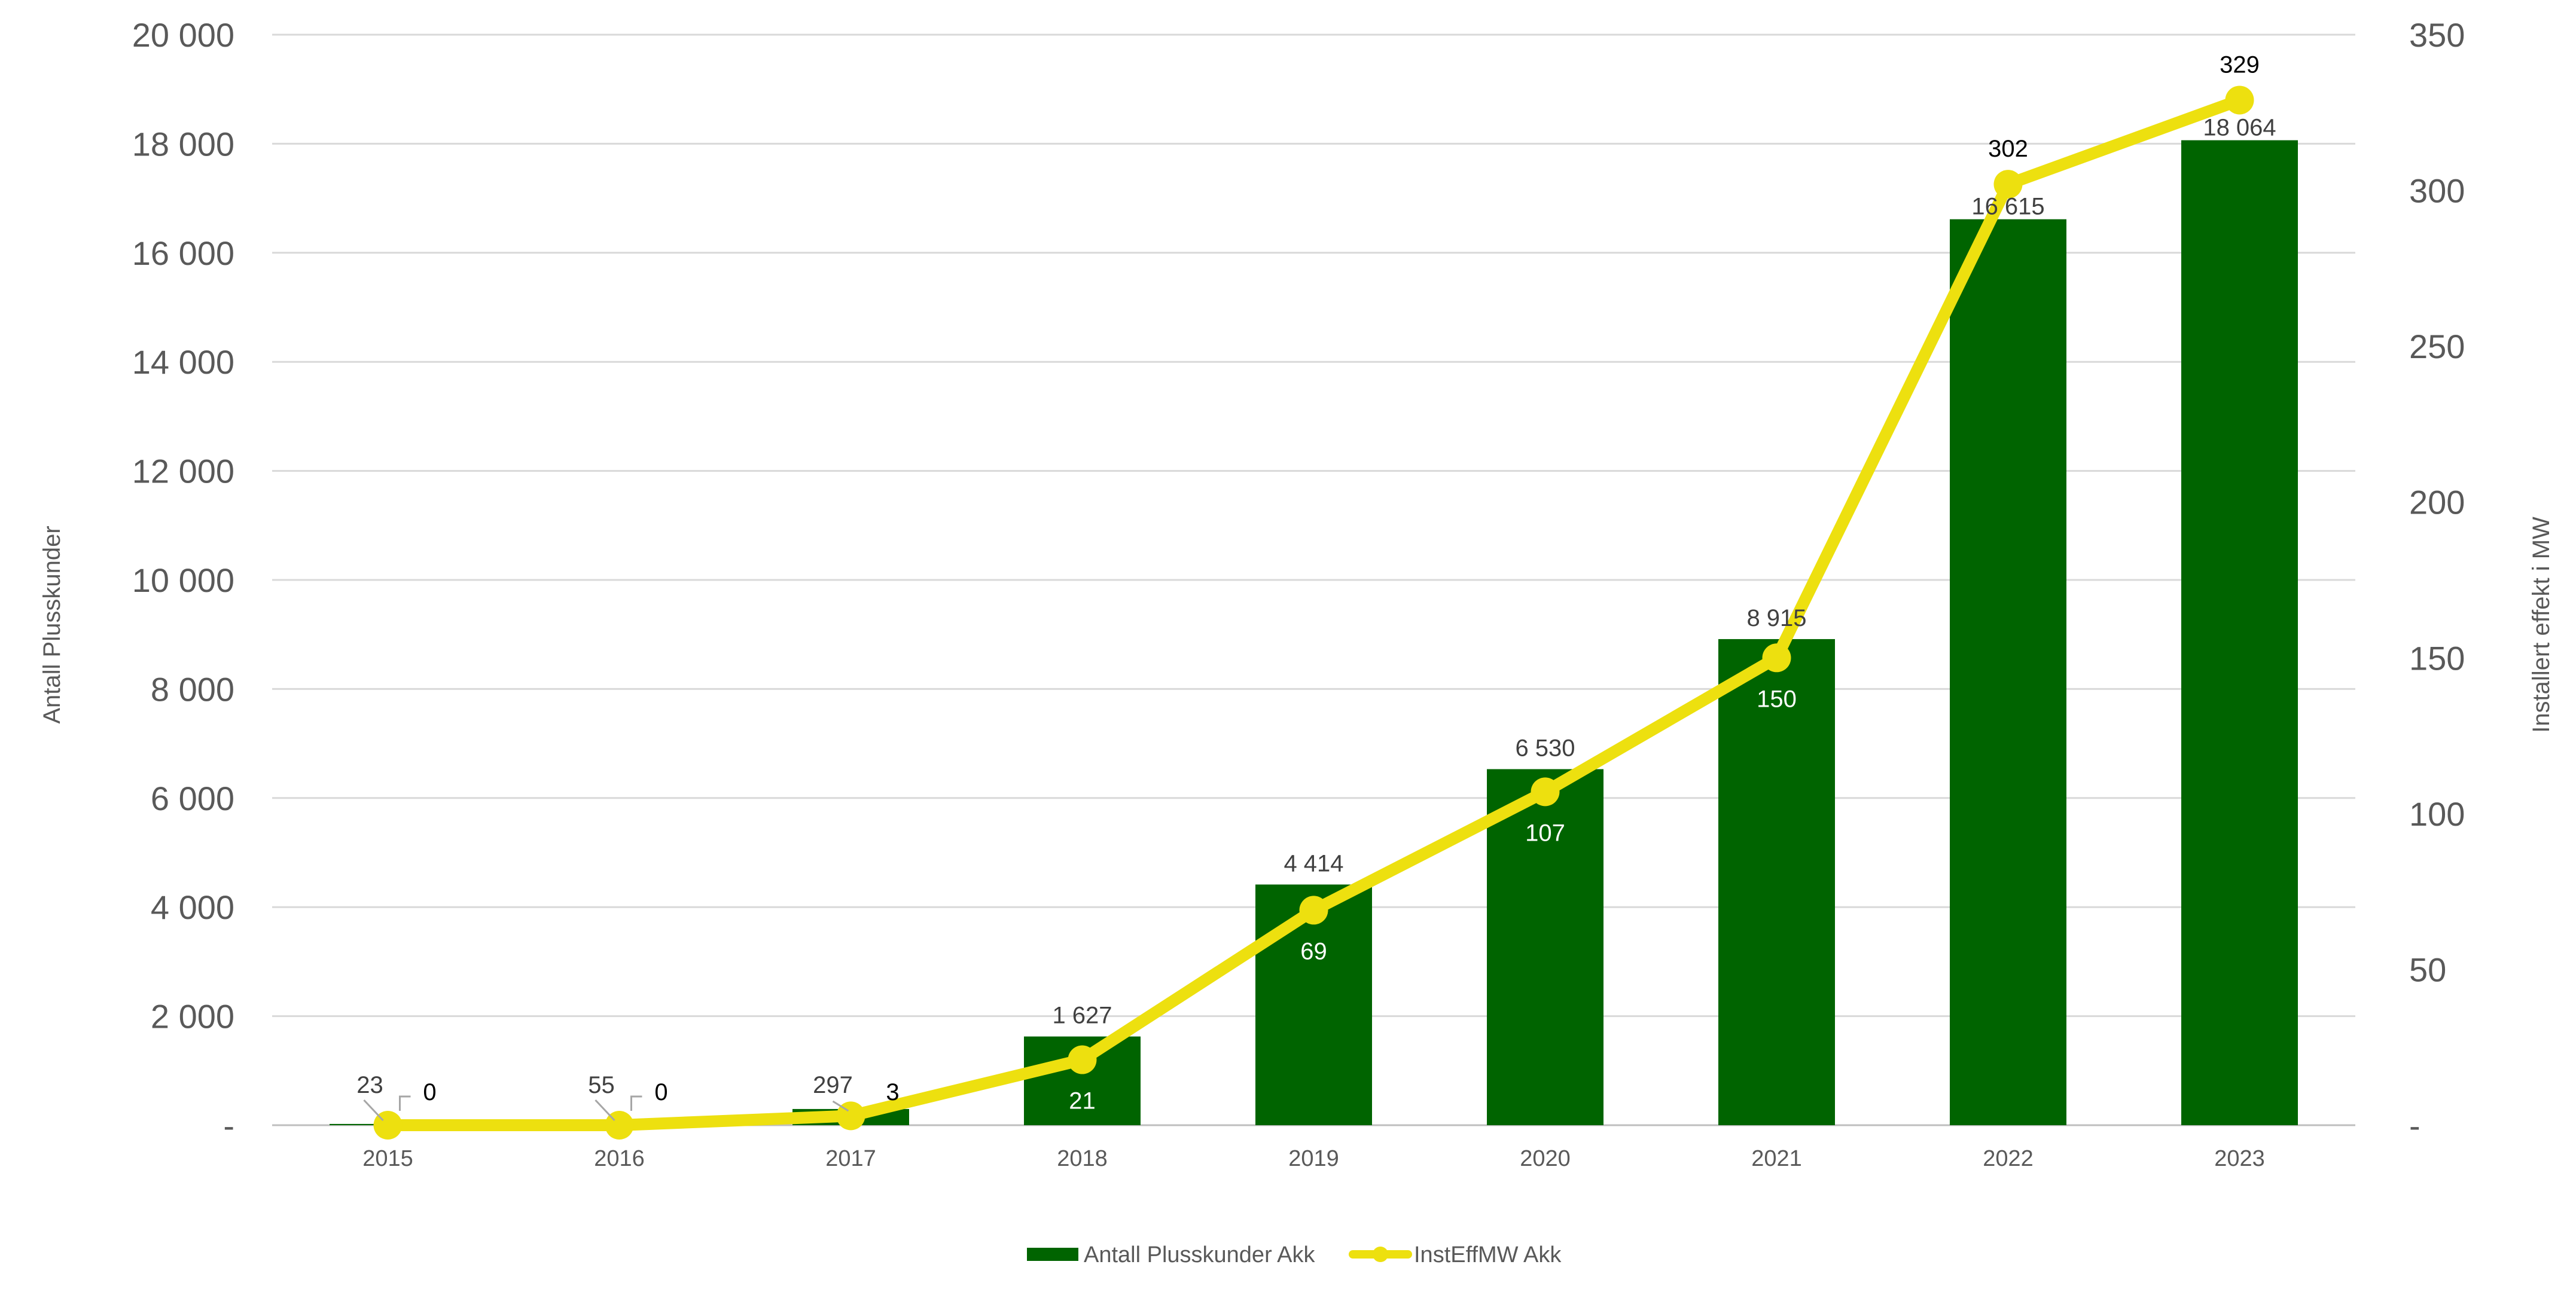  I want to click on left-tick-label: 16 000, so click(183, 253).